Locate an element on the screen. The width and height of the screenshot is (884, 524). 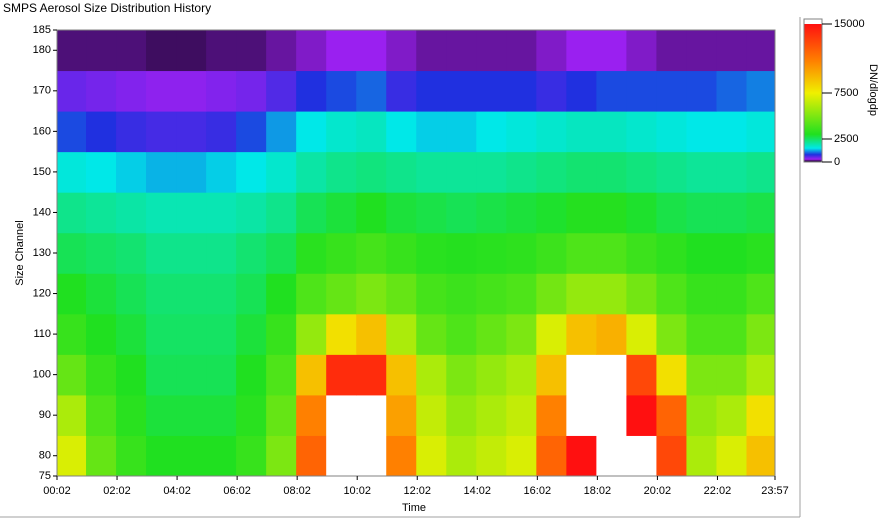
x-tick-label: 22:02 is located at coordinates (718, 491).